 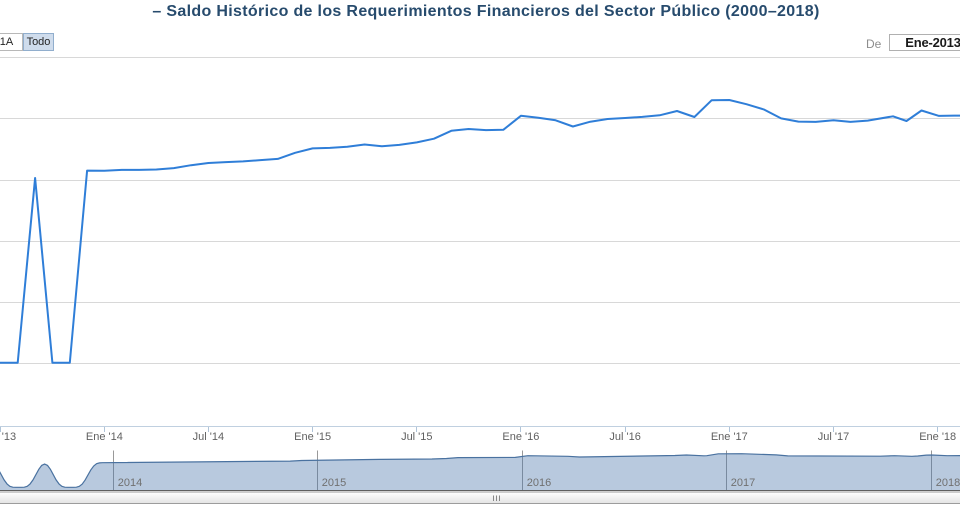 What do you see at coordinates (312, 437) in the screenshot?
I see `svg-text: Ene '15` at bounding box center [312, 437].